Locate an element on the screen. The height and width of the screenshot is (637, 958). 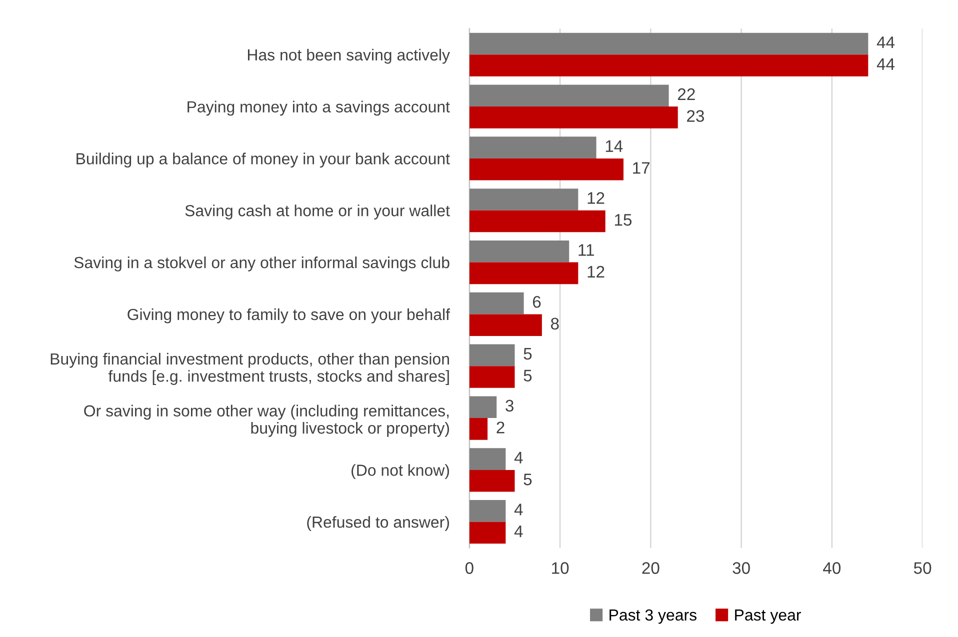
data-label: 2 is located at coordinates (500, 428).